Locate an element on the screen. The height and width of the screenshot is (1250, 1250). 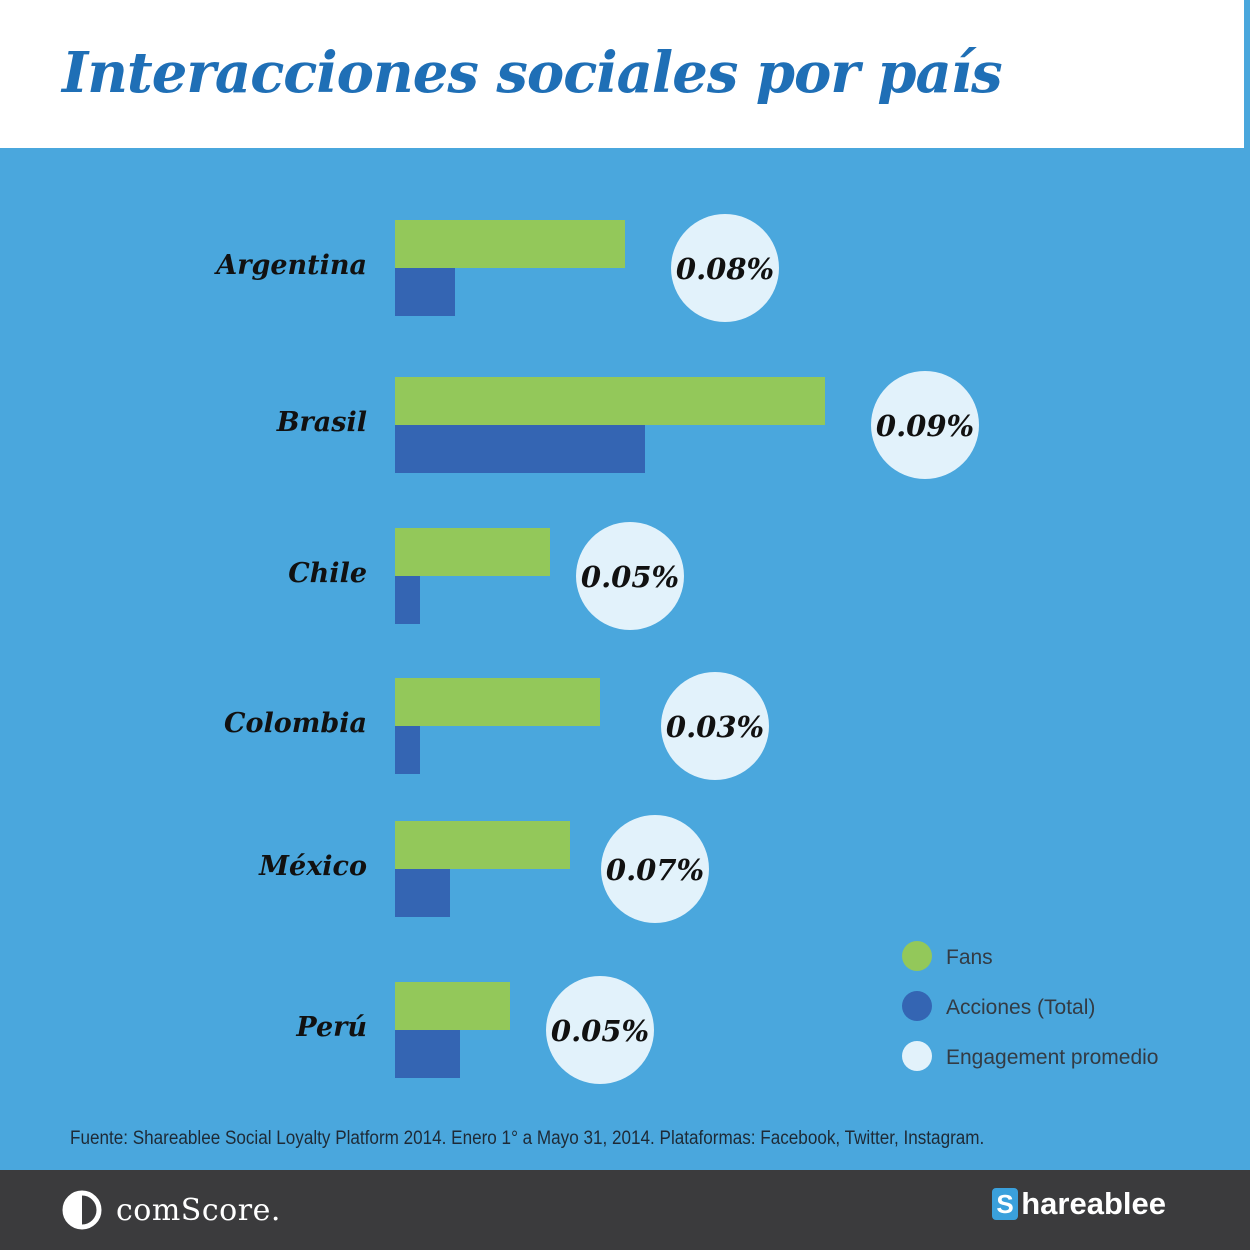
header: Interacciones sociales por país is located at coordinates (625, 74).